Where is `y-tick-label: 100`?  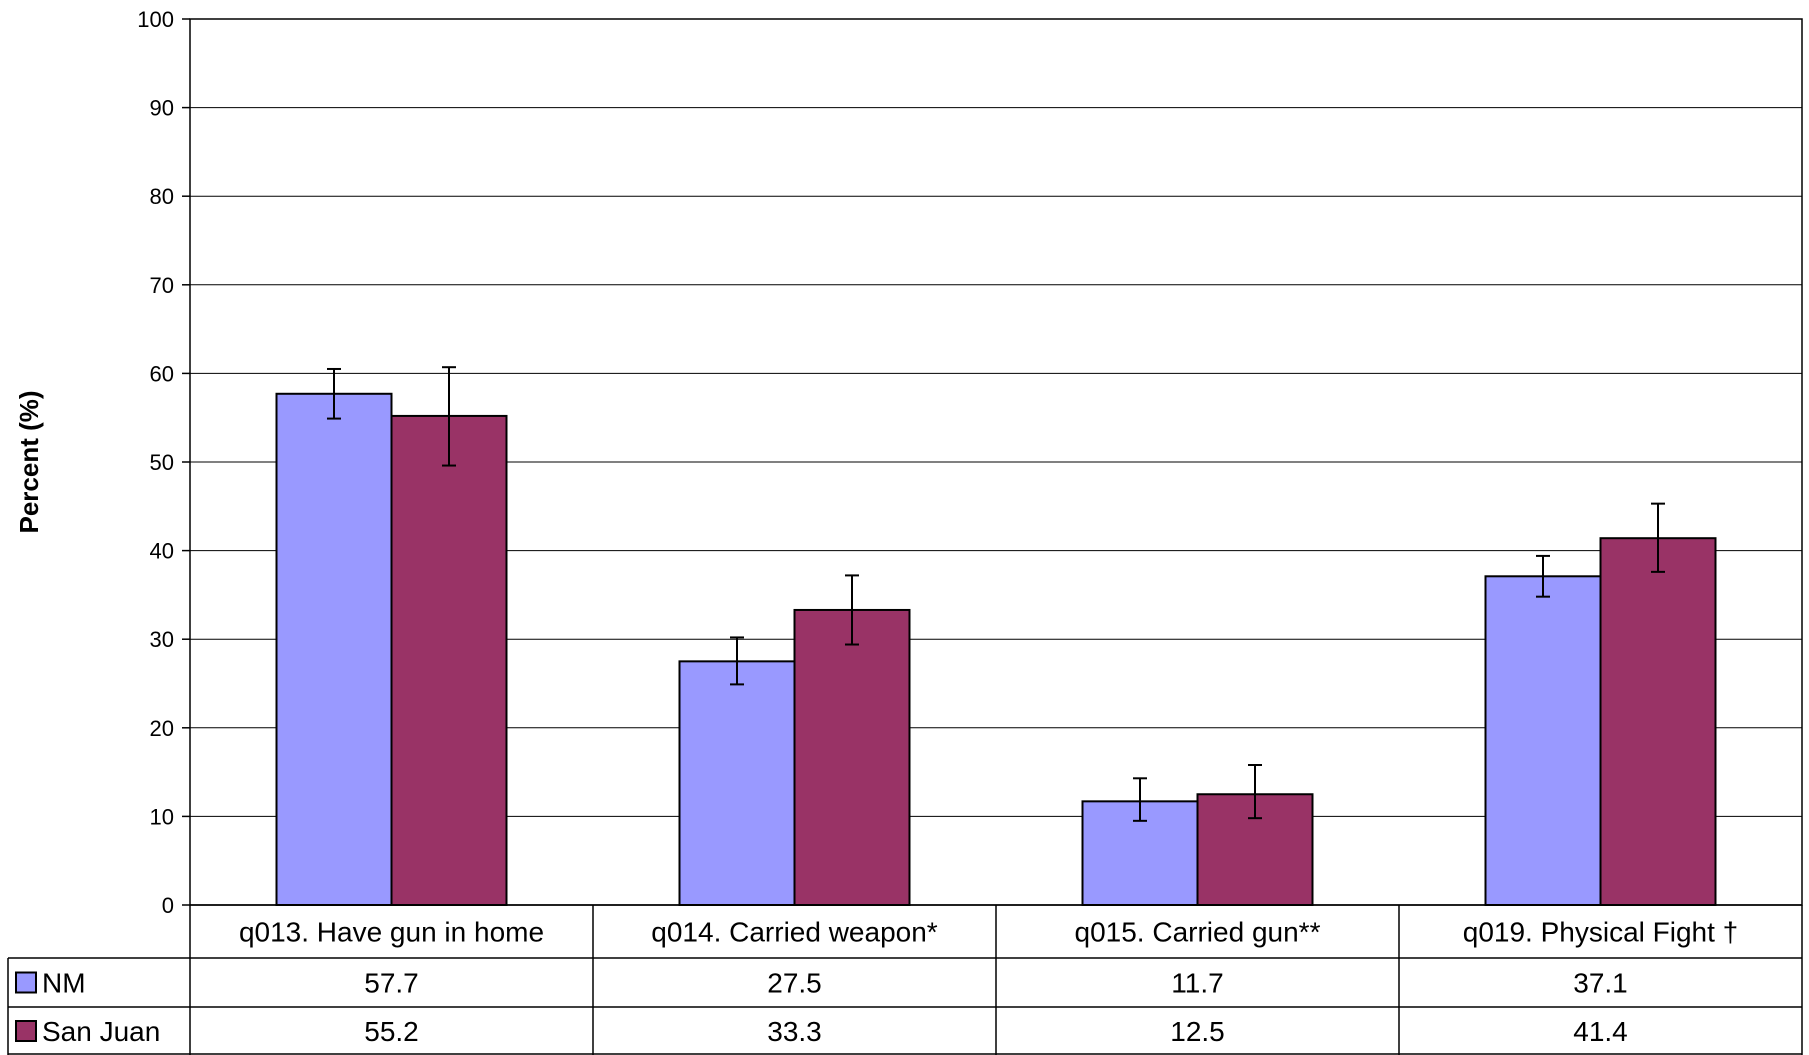 y-tick-label: 100 is located at coordinates (155, 19).